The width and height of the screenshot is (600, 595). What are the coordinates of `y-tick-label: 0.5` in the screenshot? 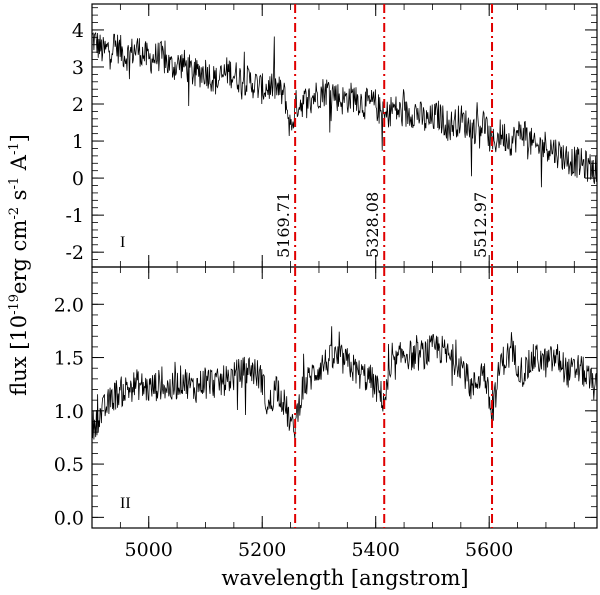 It's located at (69, 465).